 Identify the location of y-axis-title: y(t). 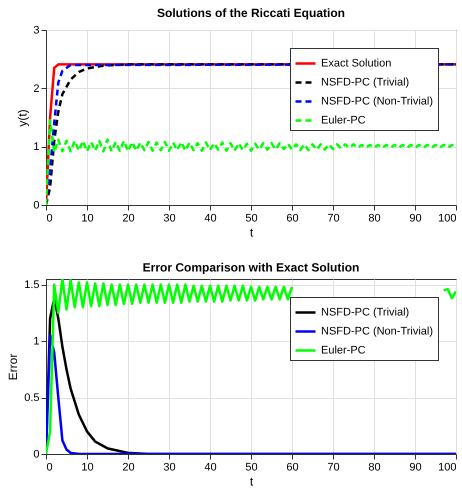
(22, 118).